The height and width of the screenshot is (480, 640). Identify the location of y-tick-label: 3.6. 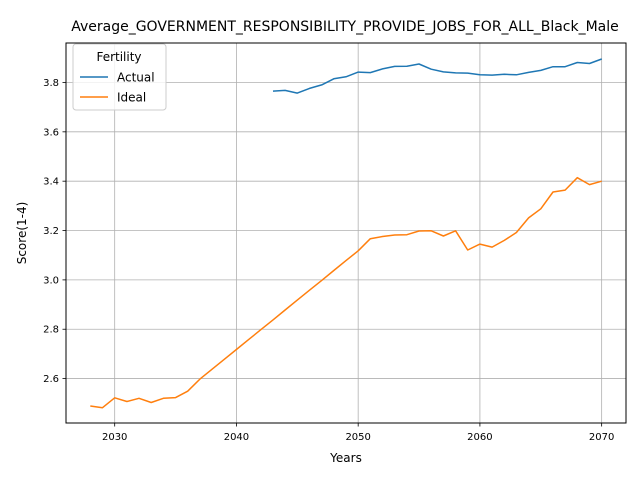
(51, 132).